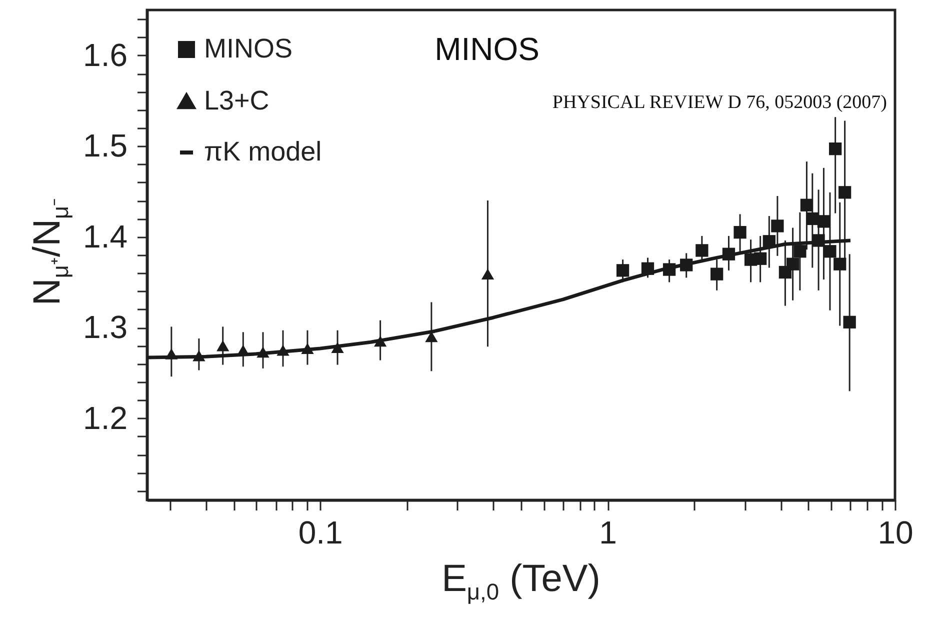  What do you see at coordinates (487, 49) in the screenshot?
I see `annotation: MINOS` at bounding box center [487, 49].